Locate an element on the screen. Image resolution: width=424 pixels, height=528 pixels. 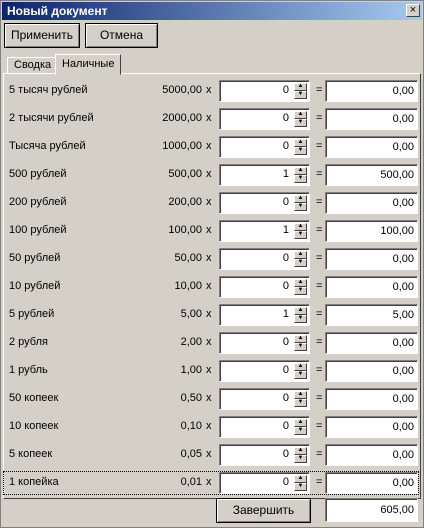
denomination-label: 5 копеек is located at coordinates (31, 454).